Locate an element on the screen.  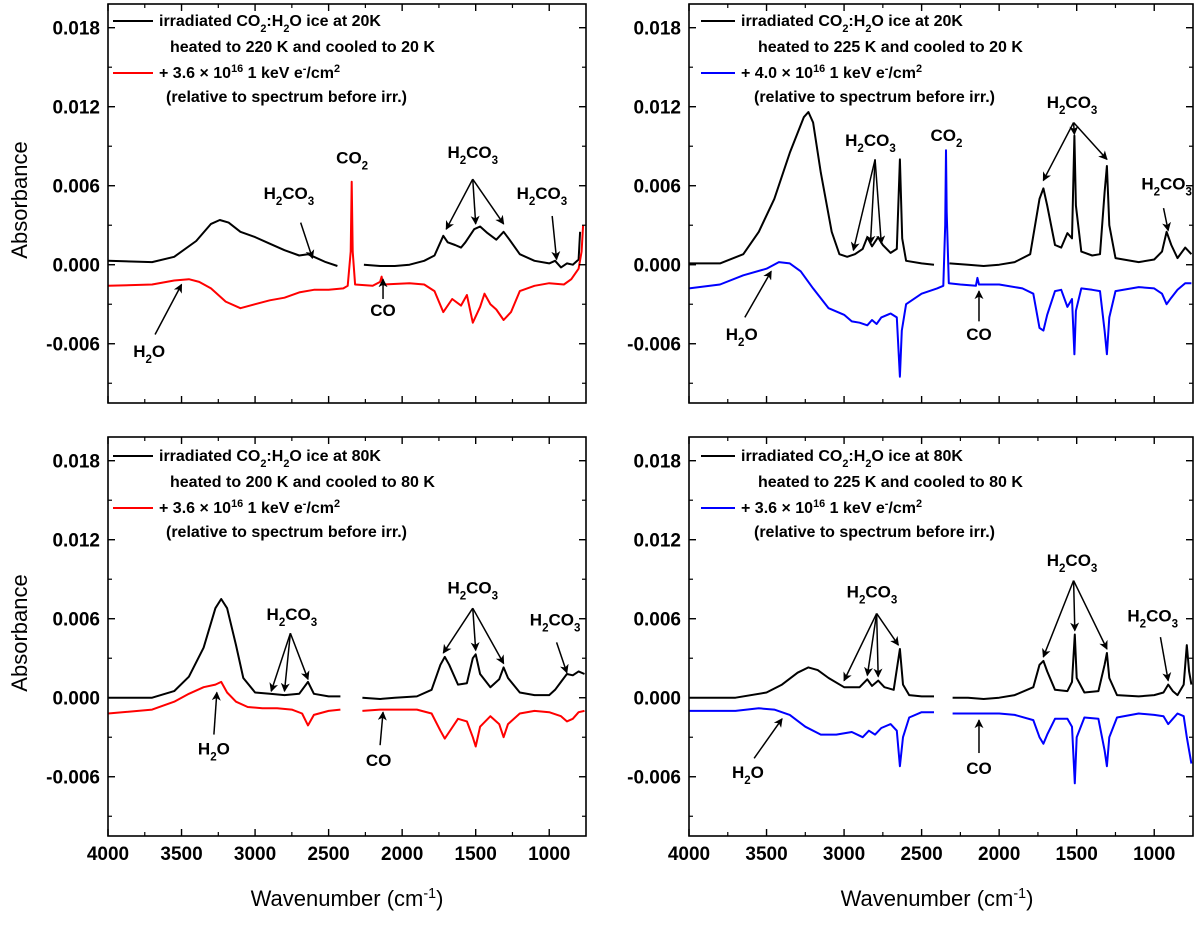
x-tick-label: 3000 is located at coordinates (844, 854).